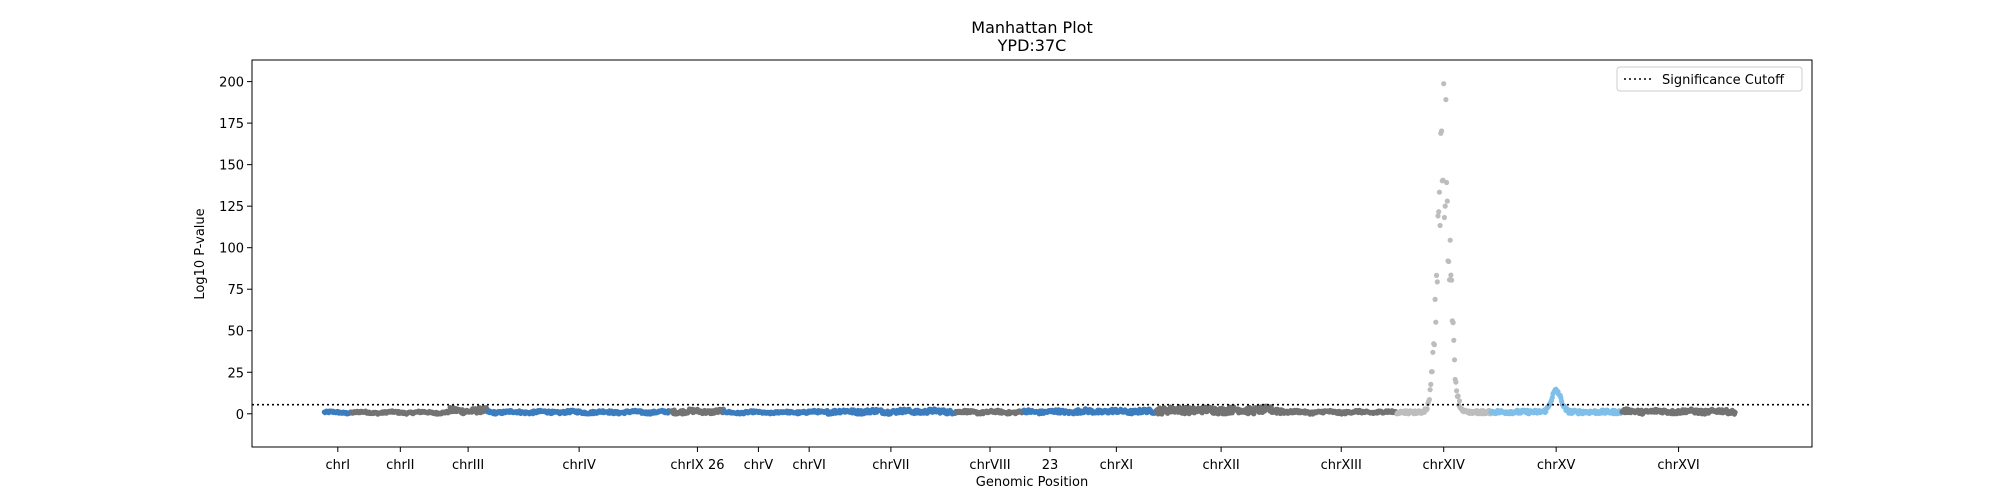 This screenshot has height=500, width=2000. What do you see at coordinates (697, 465) in the screenshot?
I see `x-tick-label: chrIX 26` at bounding box center [697, 465].